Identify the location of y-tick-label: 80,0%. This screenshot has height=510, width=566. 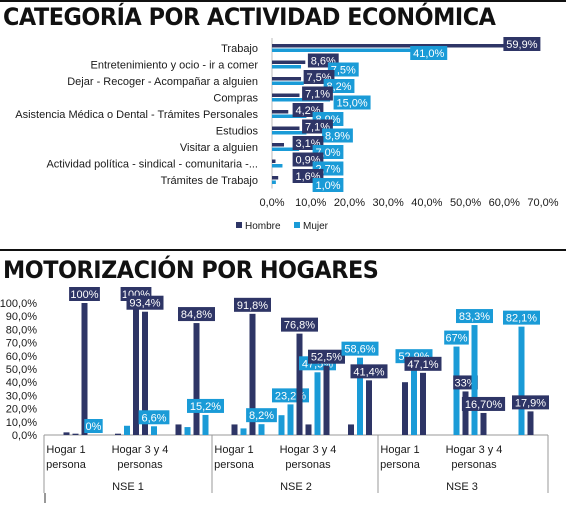
(21, 330).